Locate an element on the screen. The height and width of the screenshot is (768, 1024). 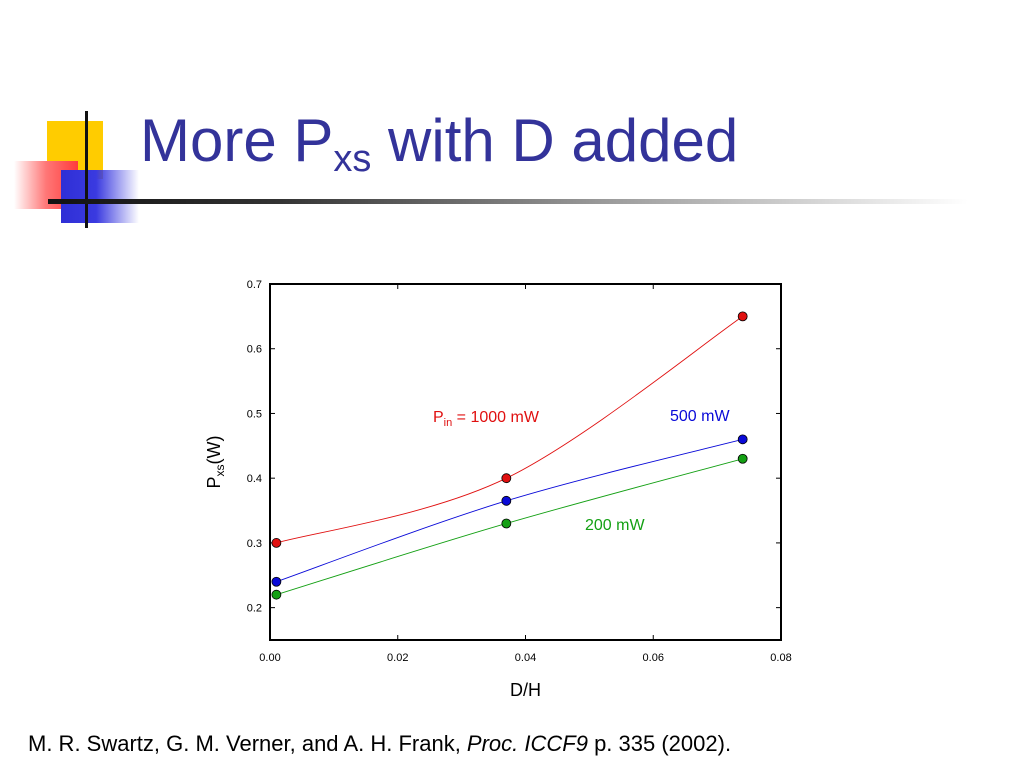
series-label: 200 mW is located at coordinates (615, 525).